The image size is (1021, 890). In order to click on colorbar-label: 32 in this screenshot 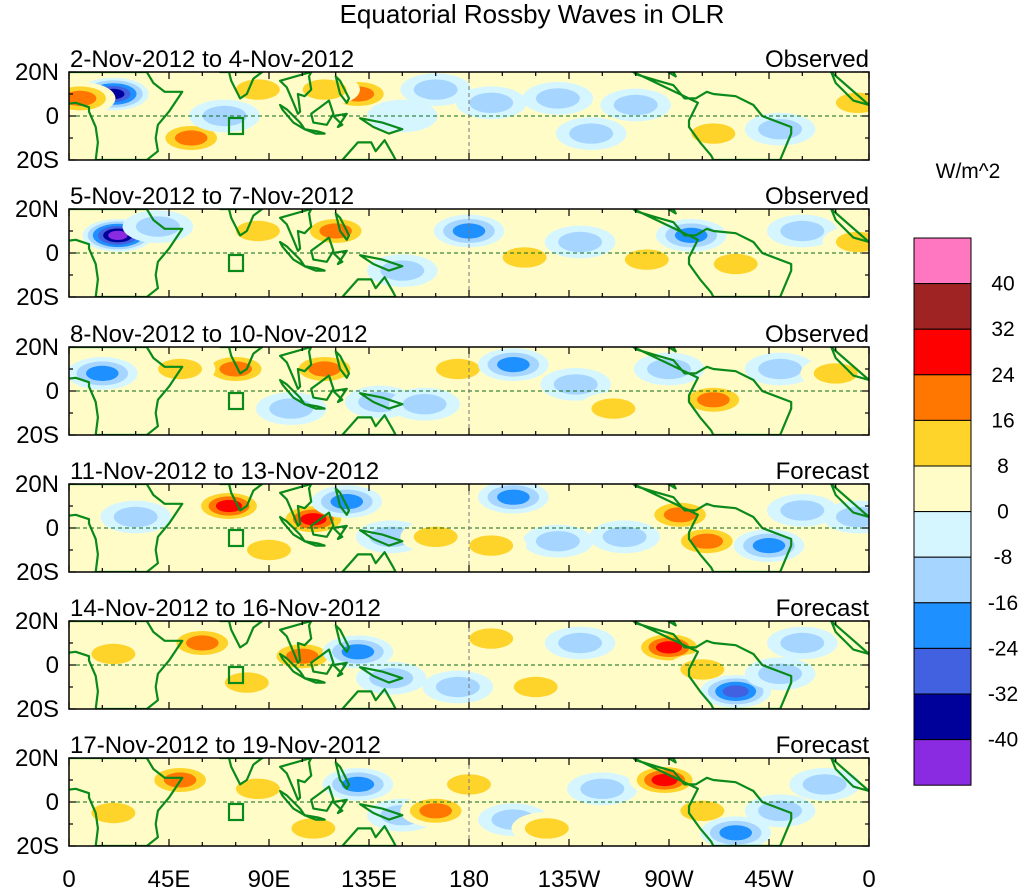, I will do `click(1002, 329)`.